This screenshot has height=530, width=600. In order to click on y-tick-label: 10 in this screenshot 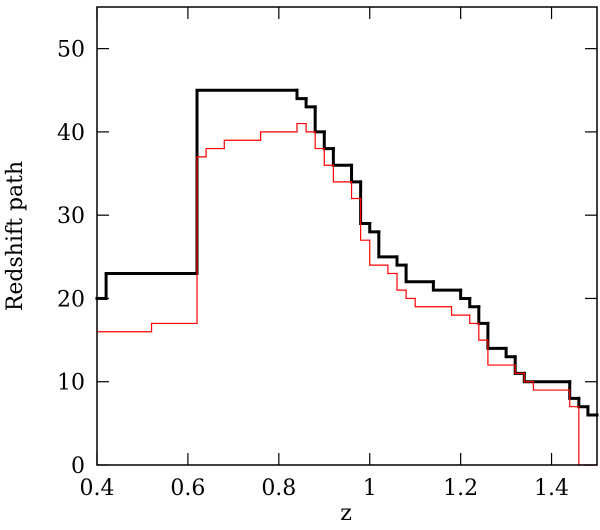, I will do `click(71, 383)`.